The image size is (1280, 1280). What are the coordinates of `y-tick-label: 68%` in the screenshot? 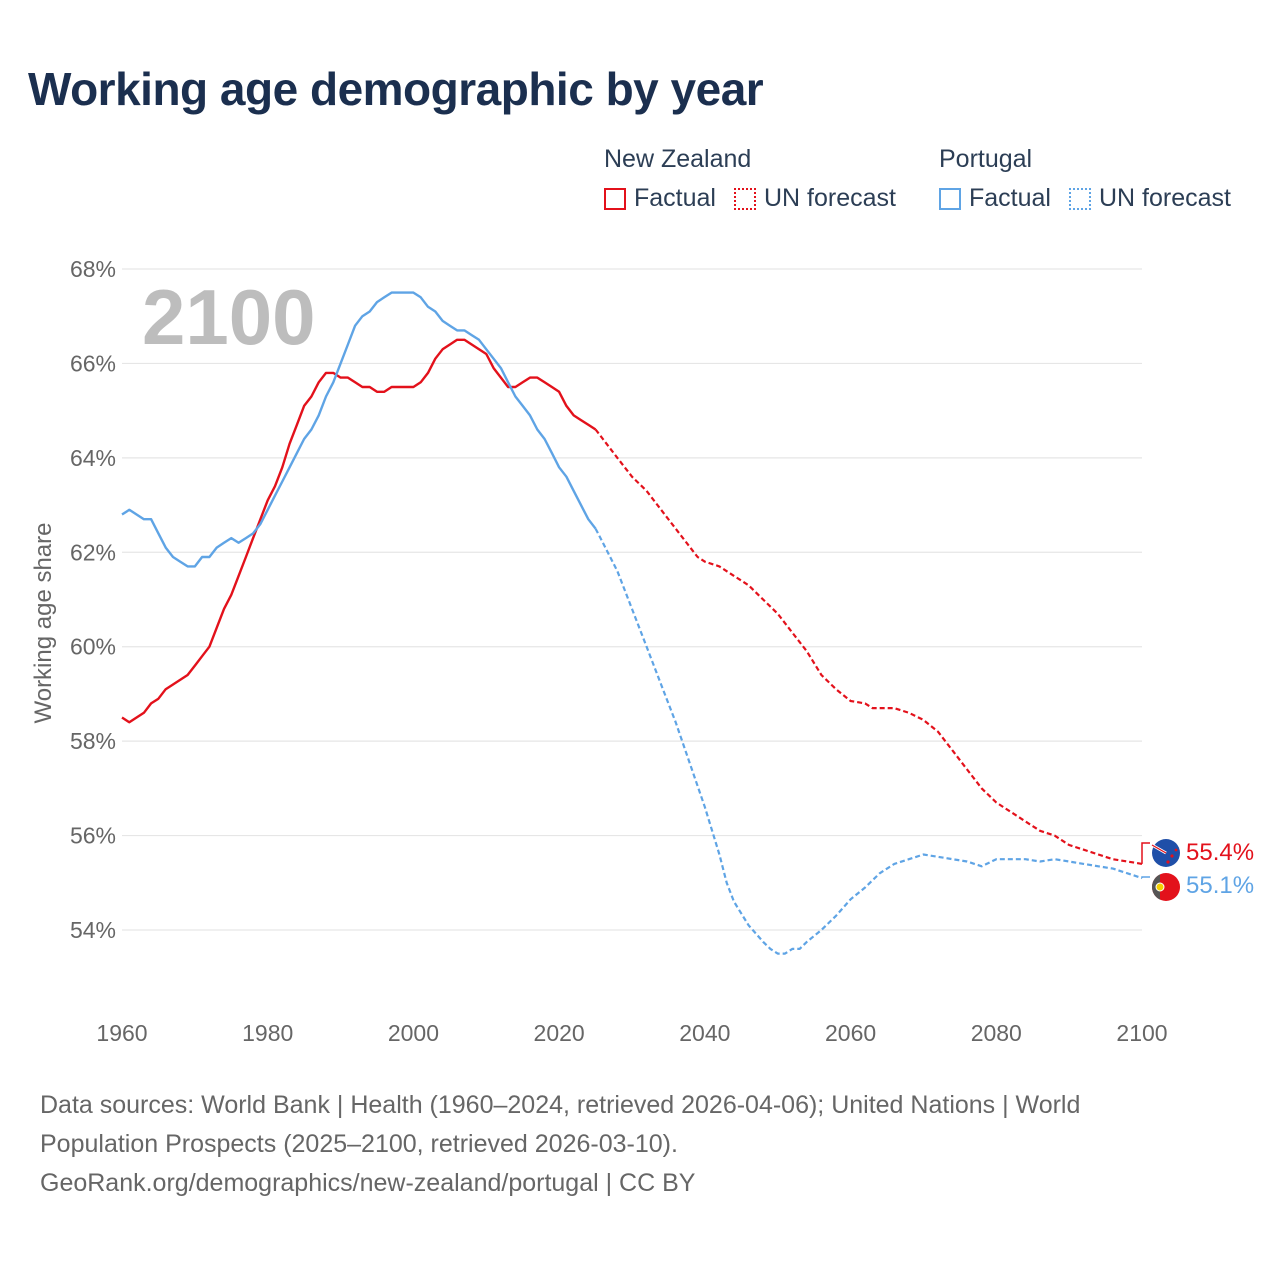 It's located at (93, 269).